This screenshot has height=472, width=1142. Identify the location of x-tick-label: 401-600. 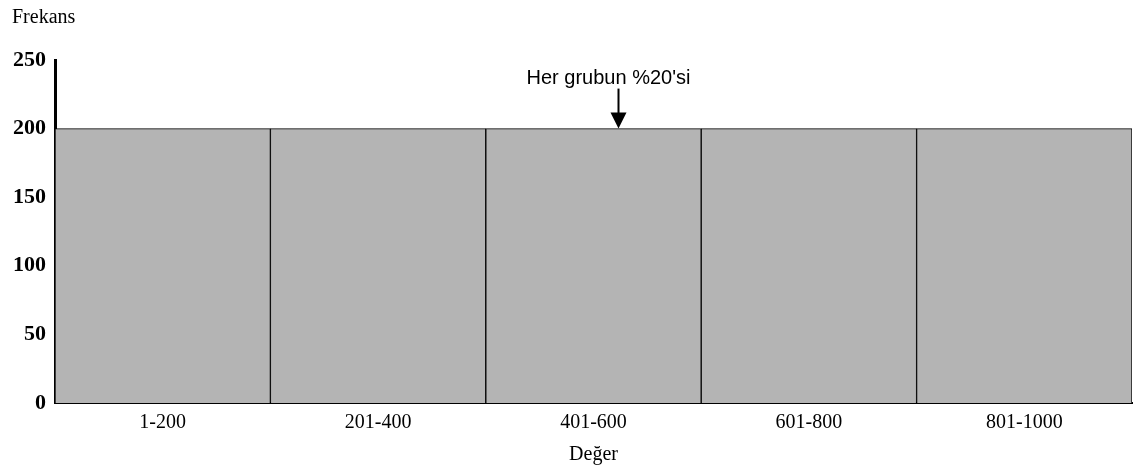
(593, 421).